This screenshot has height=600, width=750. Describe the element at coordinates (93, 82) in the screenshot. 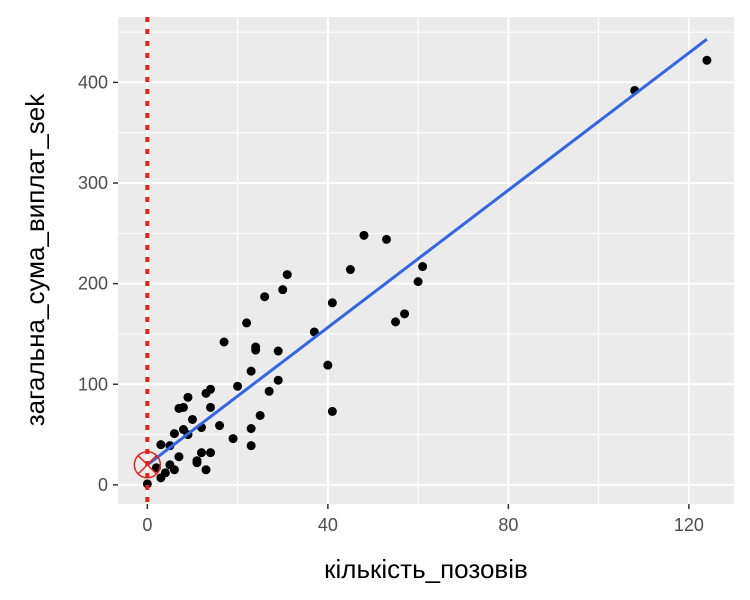

I see `y-tick-label: 400` at that location.